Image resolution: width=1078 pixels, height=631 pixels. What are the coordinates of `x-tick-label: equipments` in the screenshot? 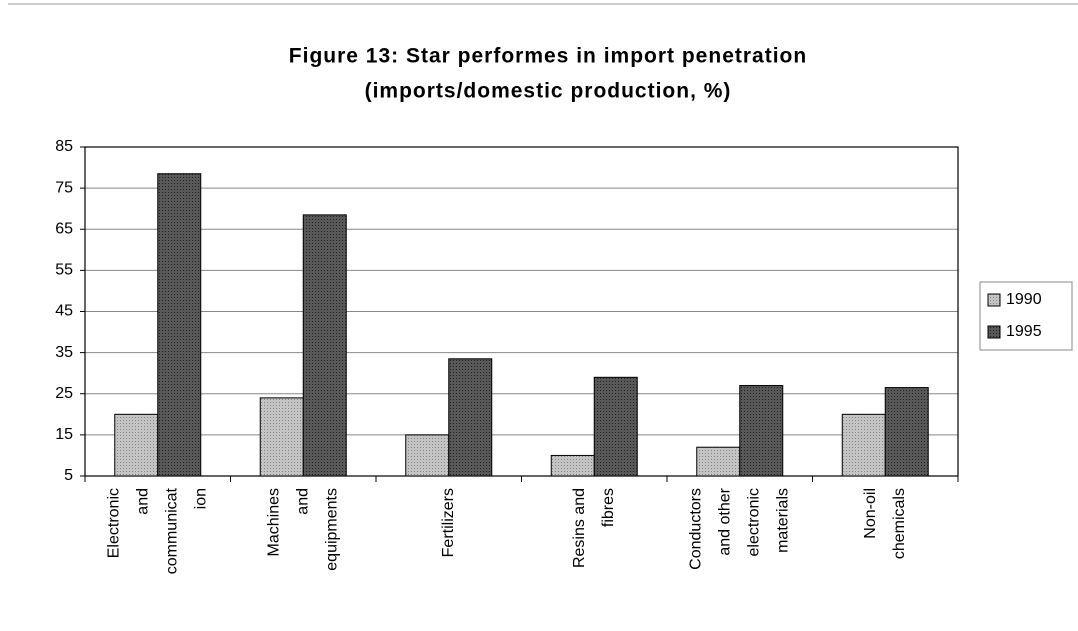 It's located at (331, 529).